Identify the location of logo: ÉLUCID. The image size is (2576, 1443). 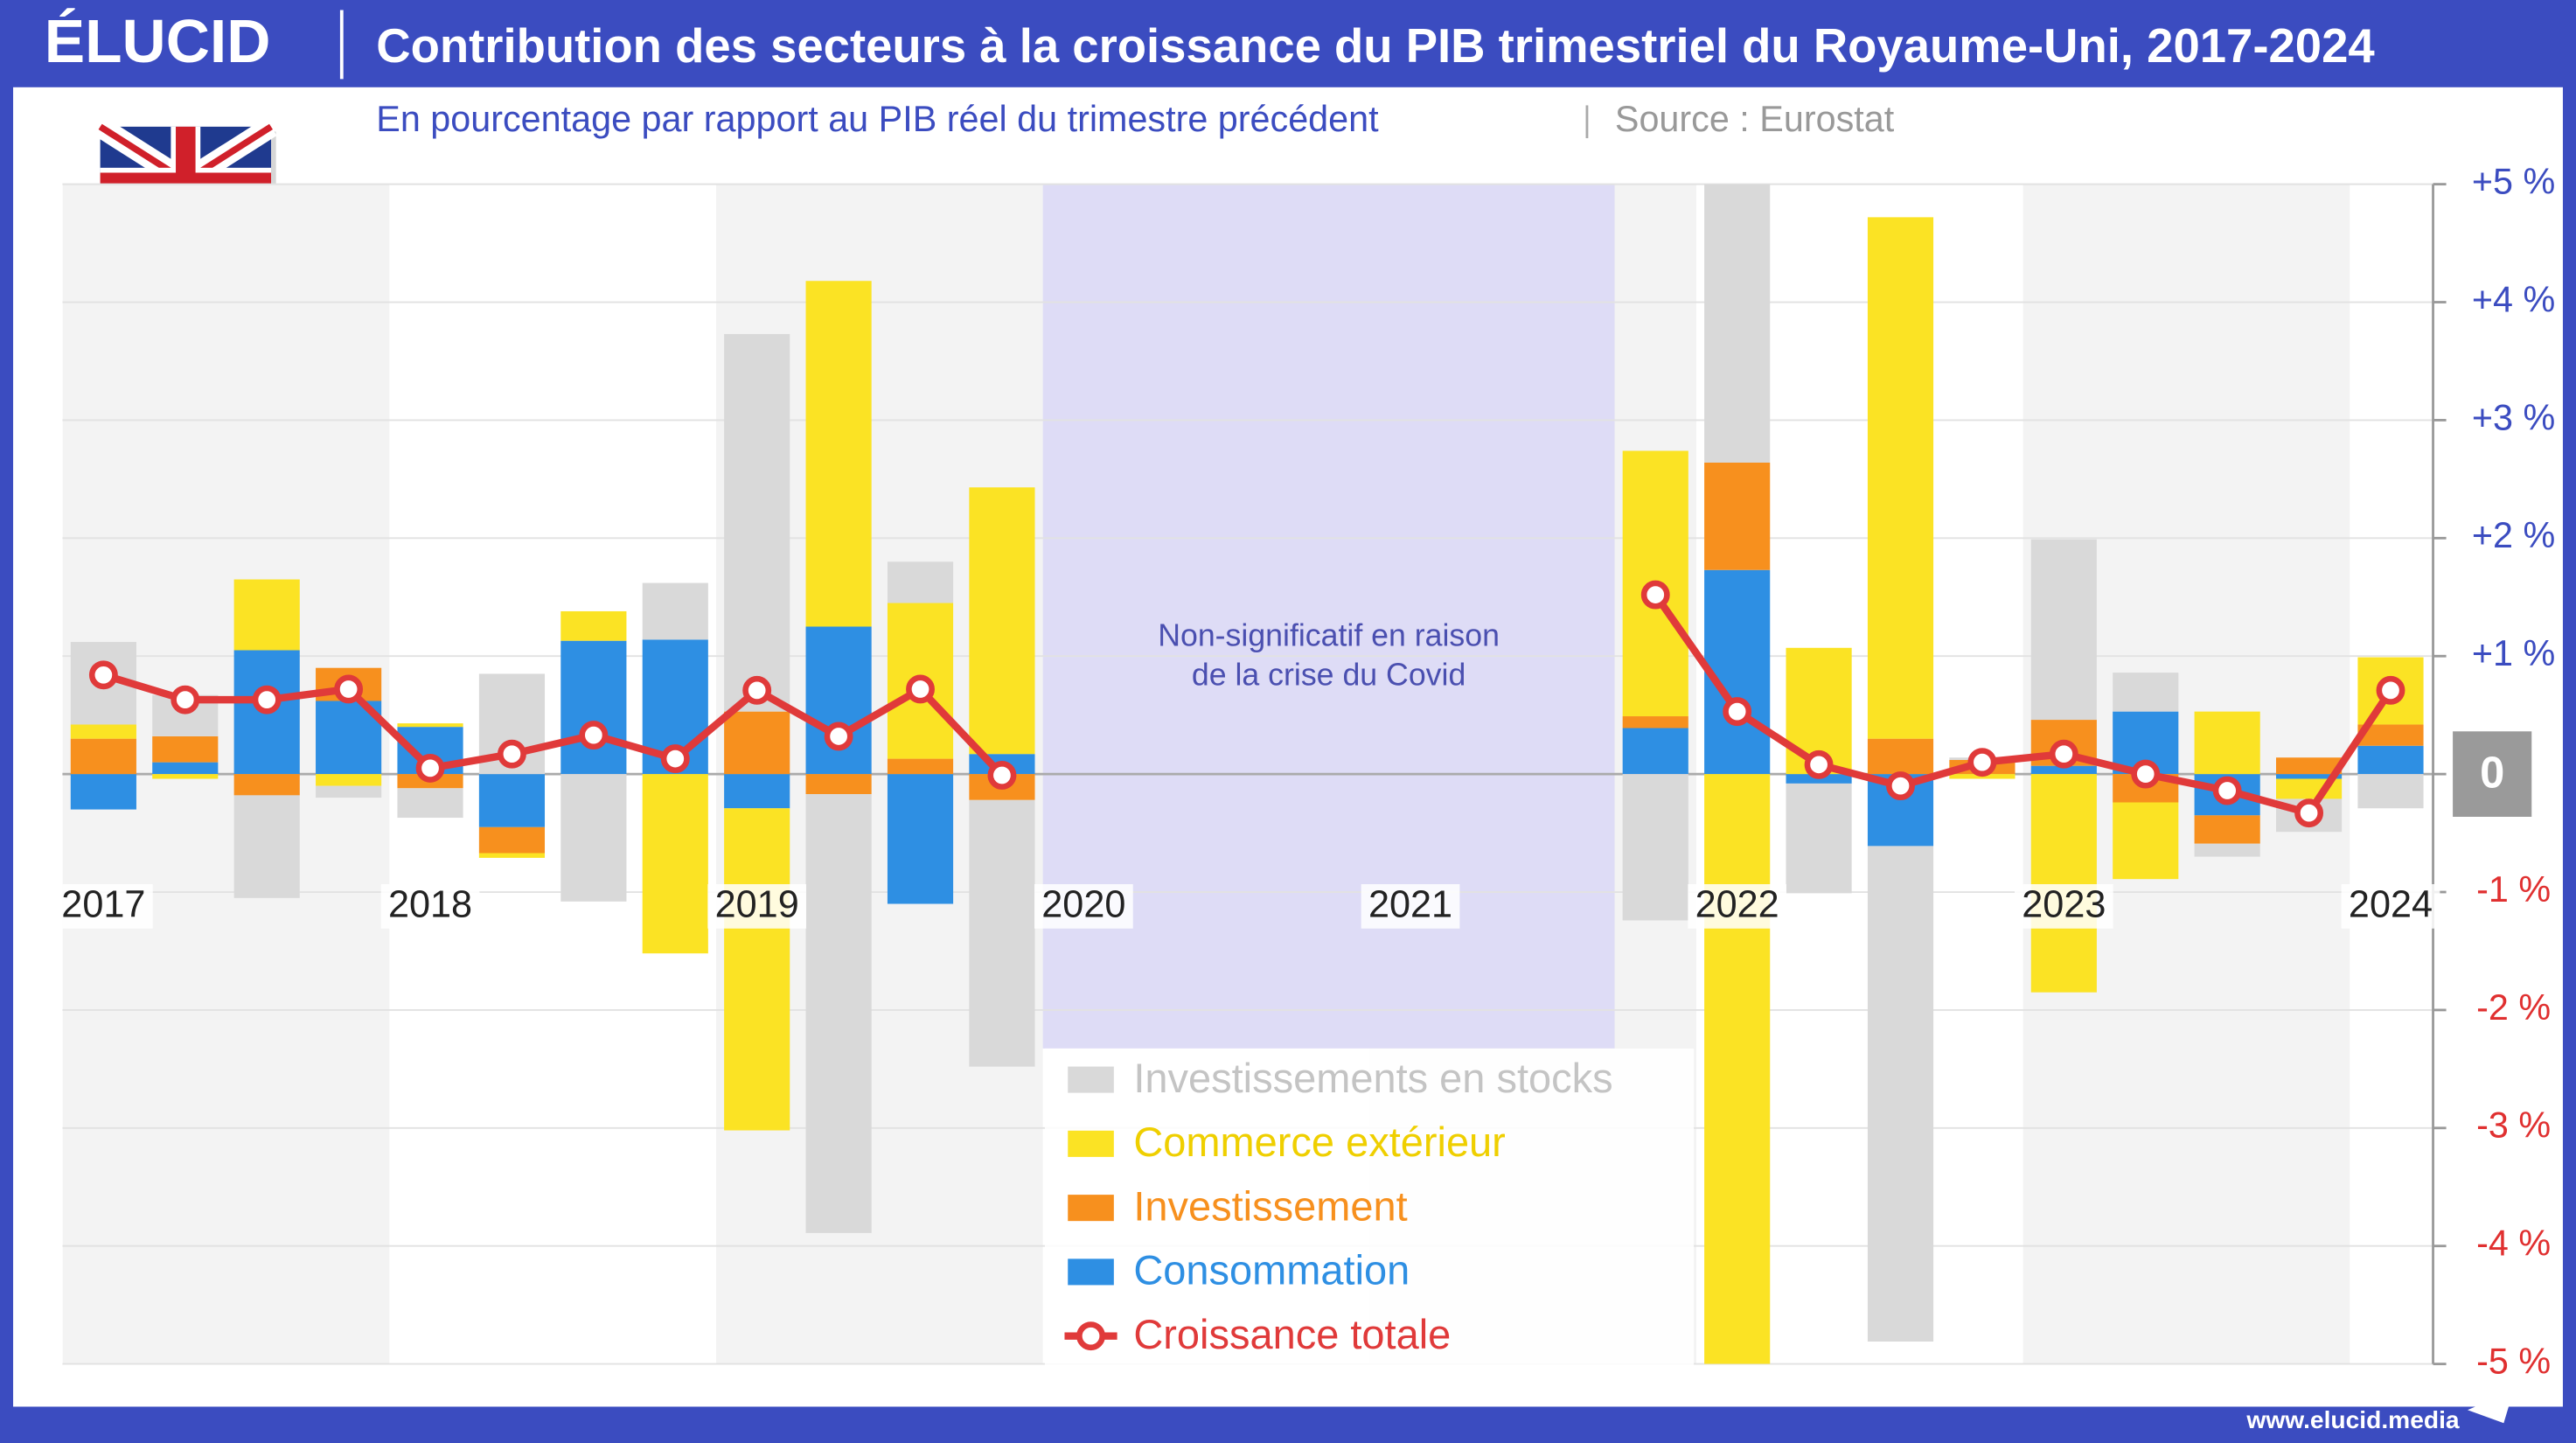
(158, 41).